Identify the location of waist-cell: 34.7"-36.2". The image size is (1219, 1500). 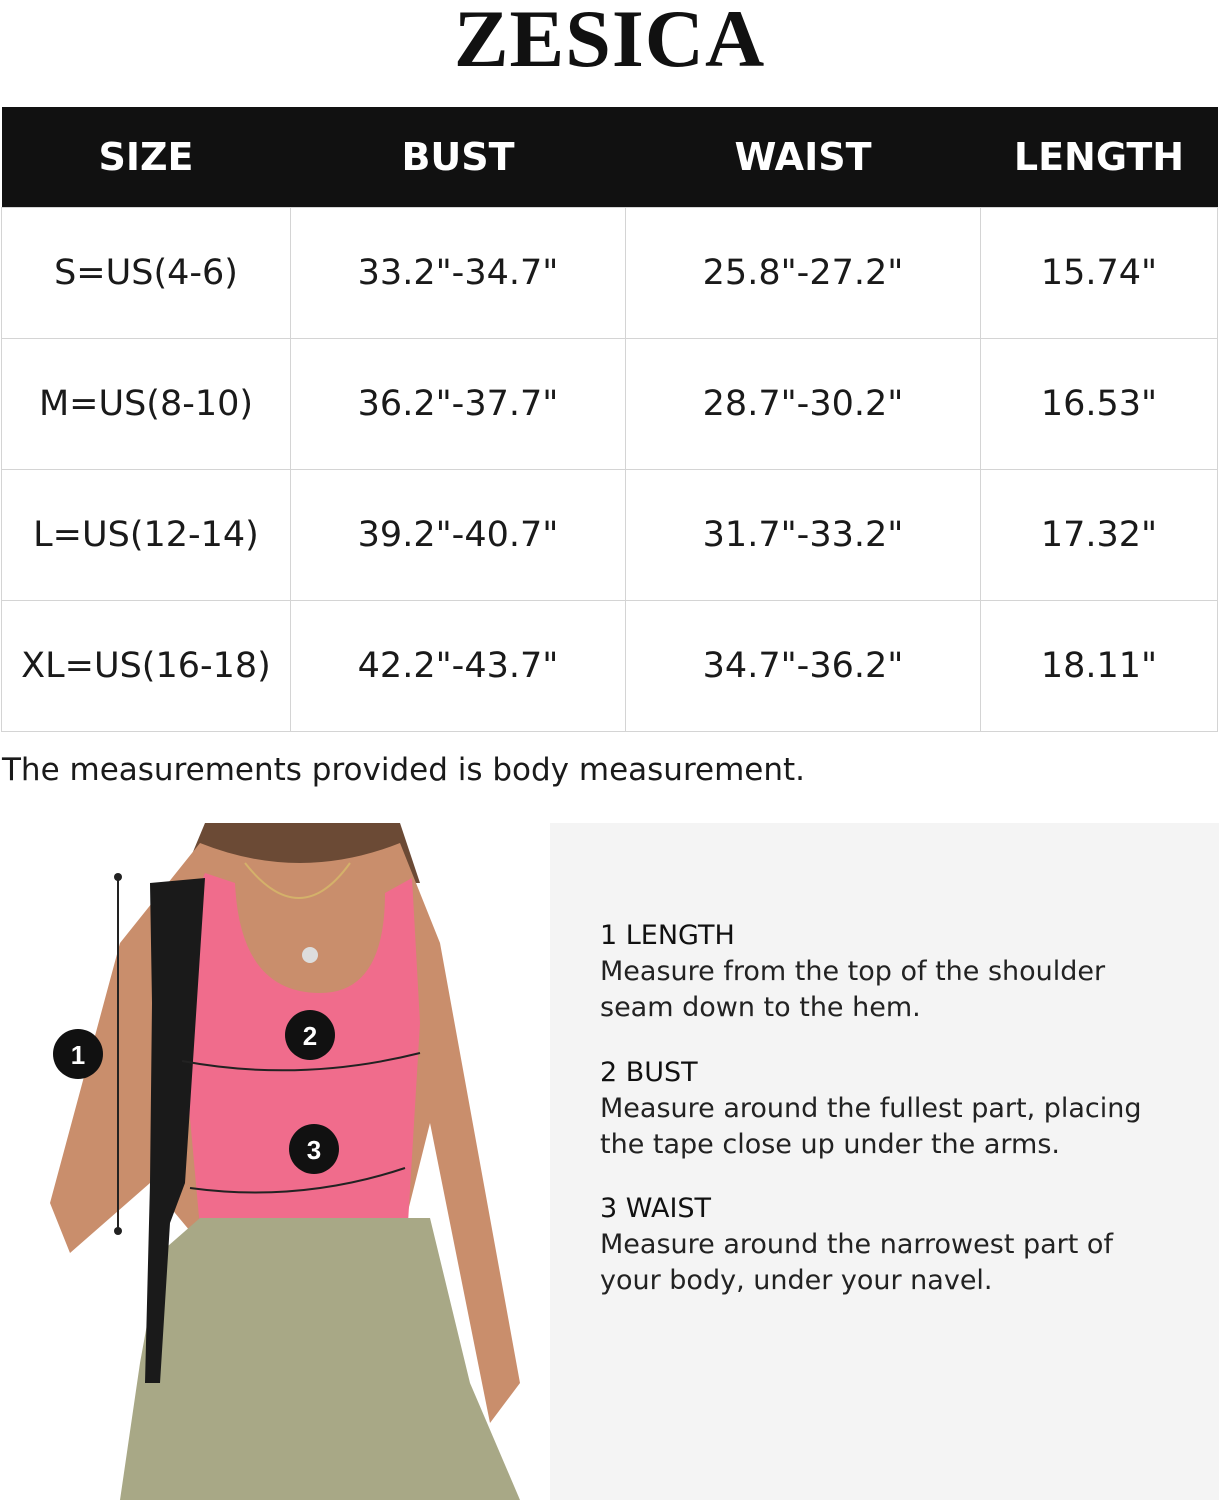
(803, 666).